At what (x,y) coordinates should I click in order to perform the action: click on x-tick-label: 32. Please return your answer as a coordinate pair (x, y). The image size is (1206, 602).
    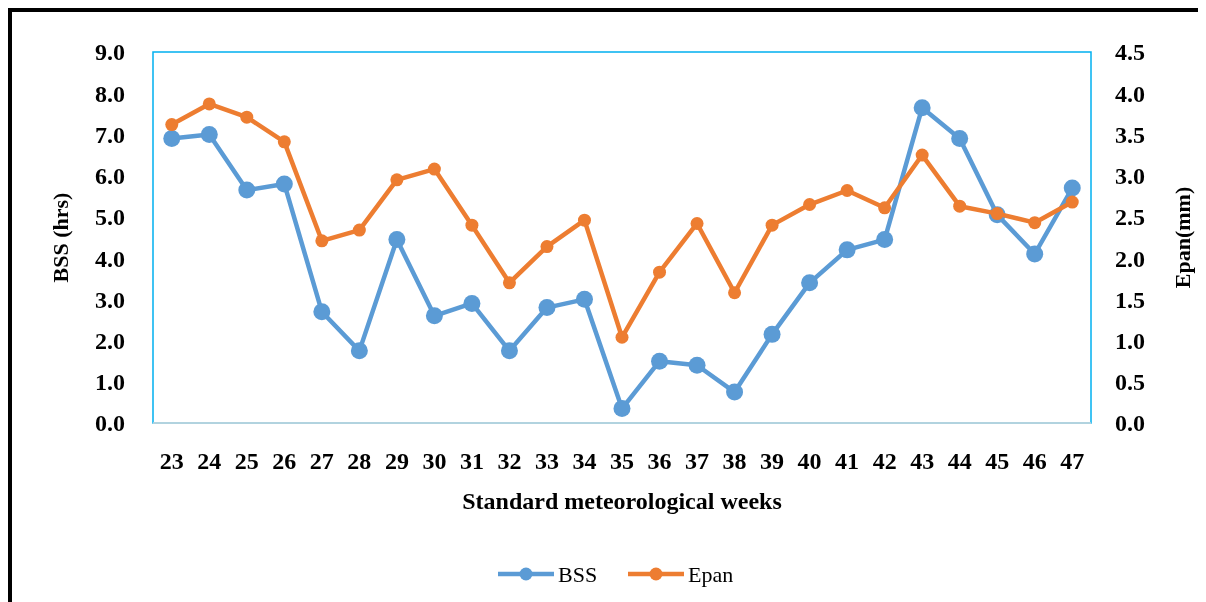
    Looking at the image, I should click on (509, 461).